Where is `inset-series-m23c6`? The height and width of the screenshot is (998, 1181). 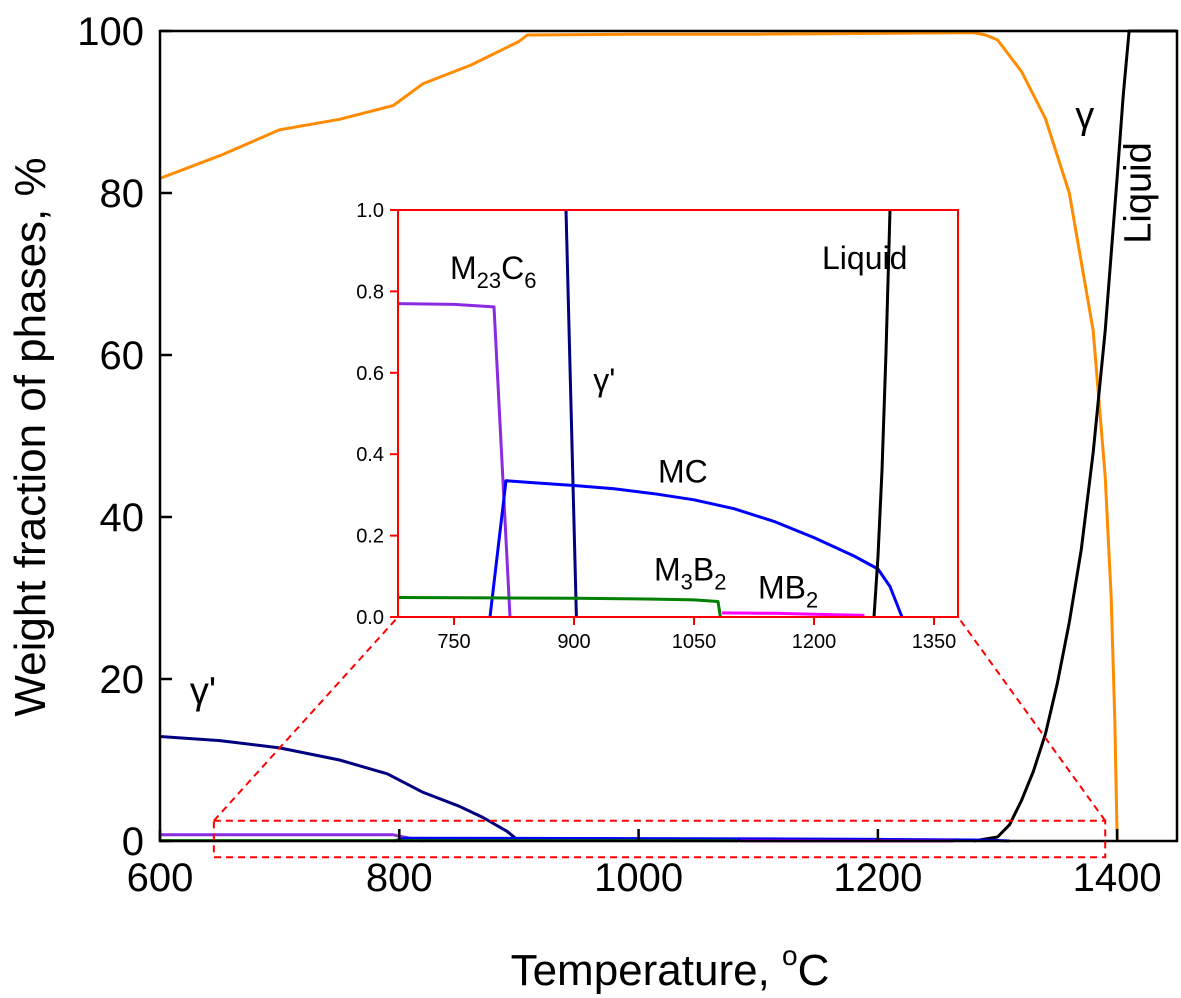
inset-series-m23c6 is located at coordinates (455, 460).